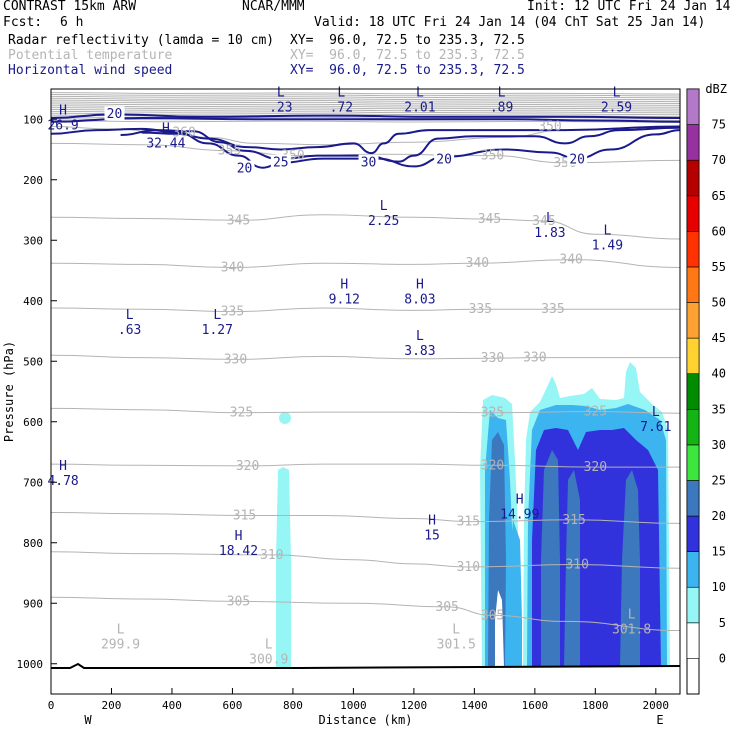  Describe the element at coordinates (9, 391) in the screenshot. I see `y-axis-label: Pressure (hPa)` at that location.